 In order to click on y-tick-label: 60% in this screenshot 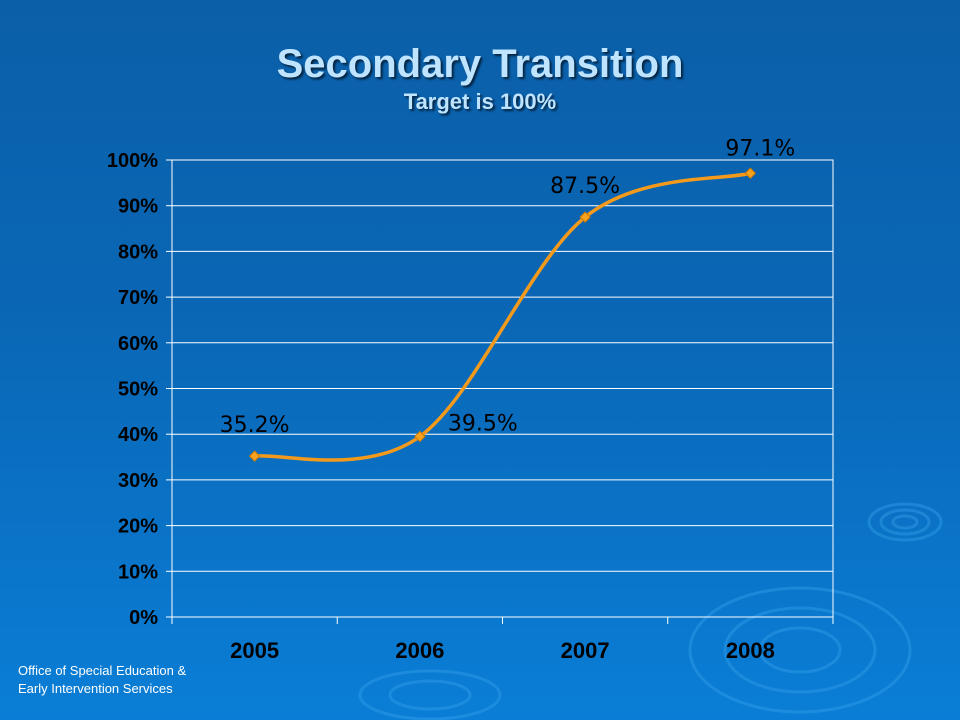, I will do `click(138, 344)`.